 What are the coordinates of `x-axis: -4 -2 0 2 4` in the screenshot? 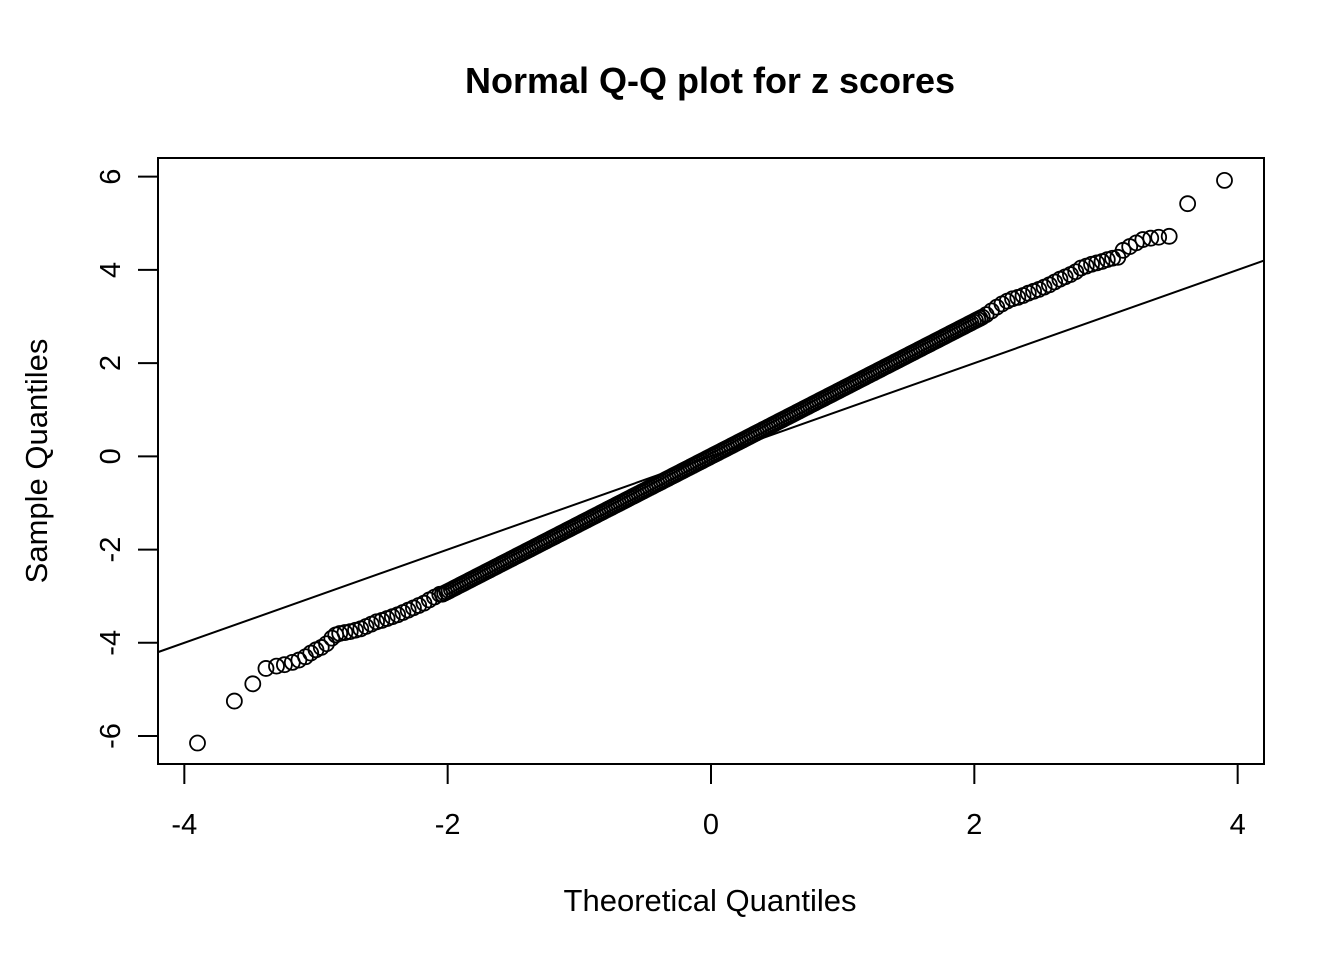 It's located at (708, 802).